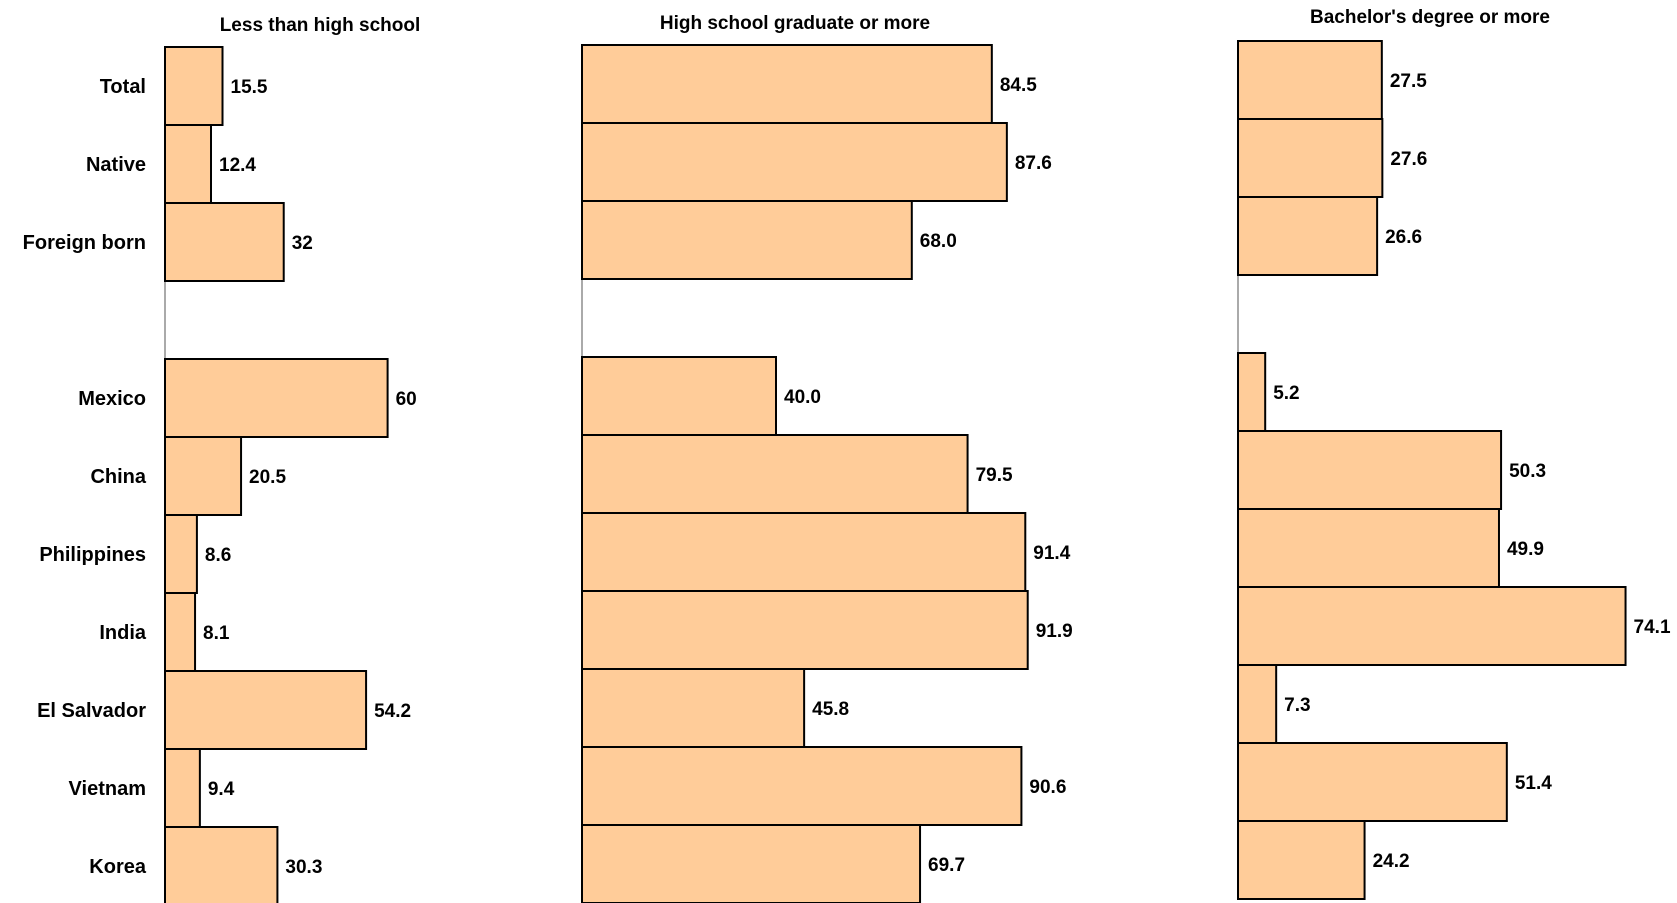 The image size is (1677, 903). What do you see at coordinates (1391, 861) in the screenshot?
I see `value-label-korea: 24.2` at bounding box center [1391, 861].